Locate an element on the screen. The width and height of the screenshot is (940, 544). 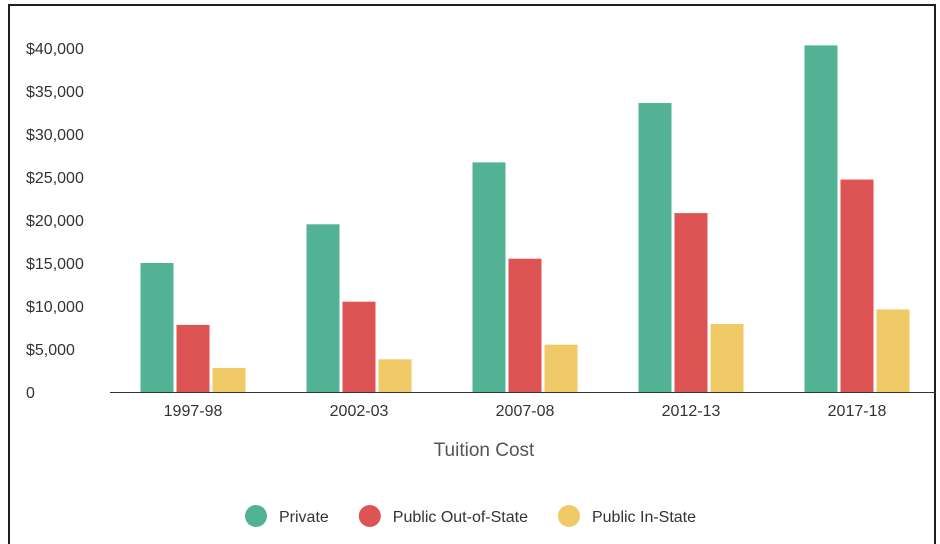
y-tick-label: $5,000 is located at coordinates (50, 350).